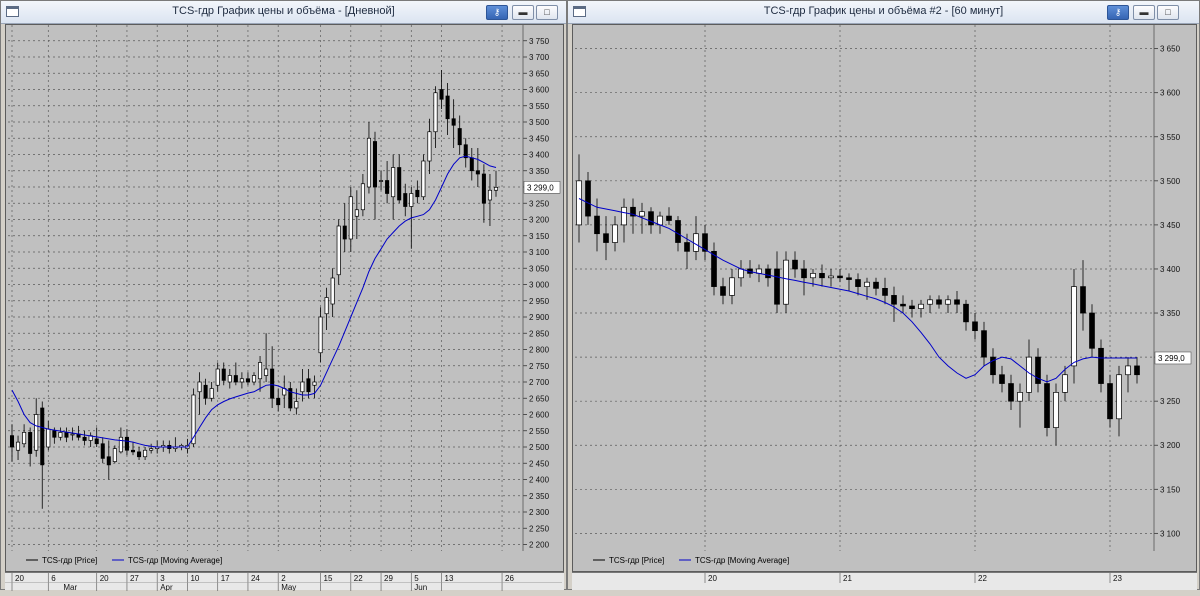 This screenshot has height=596, width=1200. Describe the element at coordinates (542, 187) in the screenshot. I see `last-price-box` at that location.